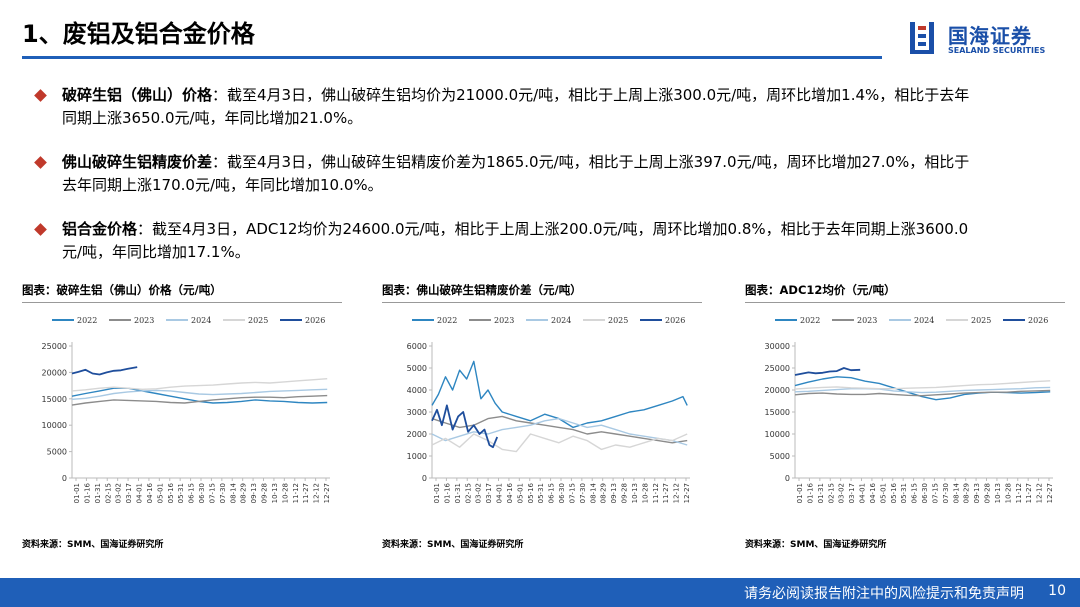  What do you see at coordinates (54, 425) in the screenshot?
I see `y-tick-label: 10000` at bounding box center [54, 425].